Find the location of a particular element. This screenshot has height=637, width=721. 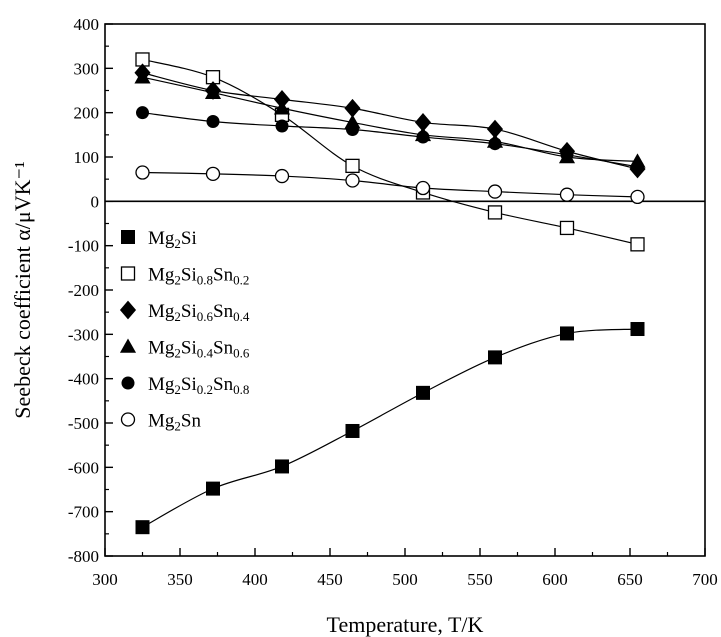

legend-item: Mg2Si0.8Sn0.2 is located at coordinates (184, 276).